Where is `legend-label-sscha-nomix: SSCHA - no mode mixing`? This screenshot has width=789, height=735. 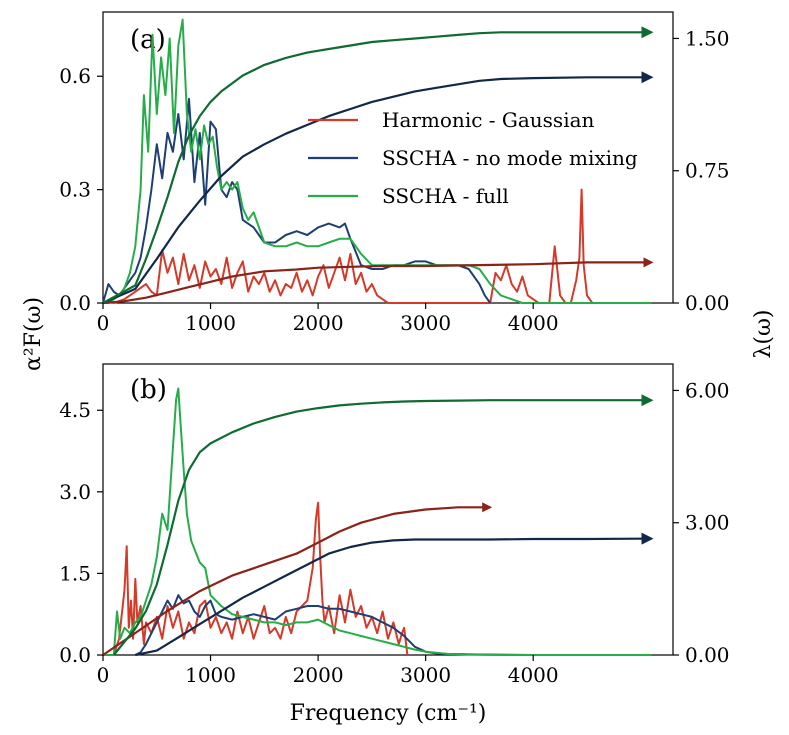
legend-label-sscha-nomix: SSCHA - no mode mixing is located at coordinates (510, 158).